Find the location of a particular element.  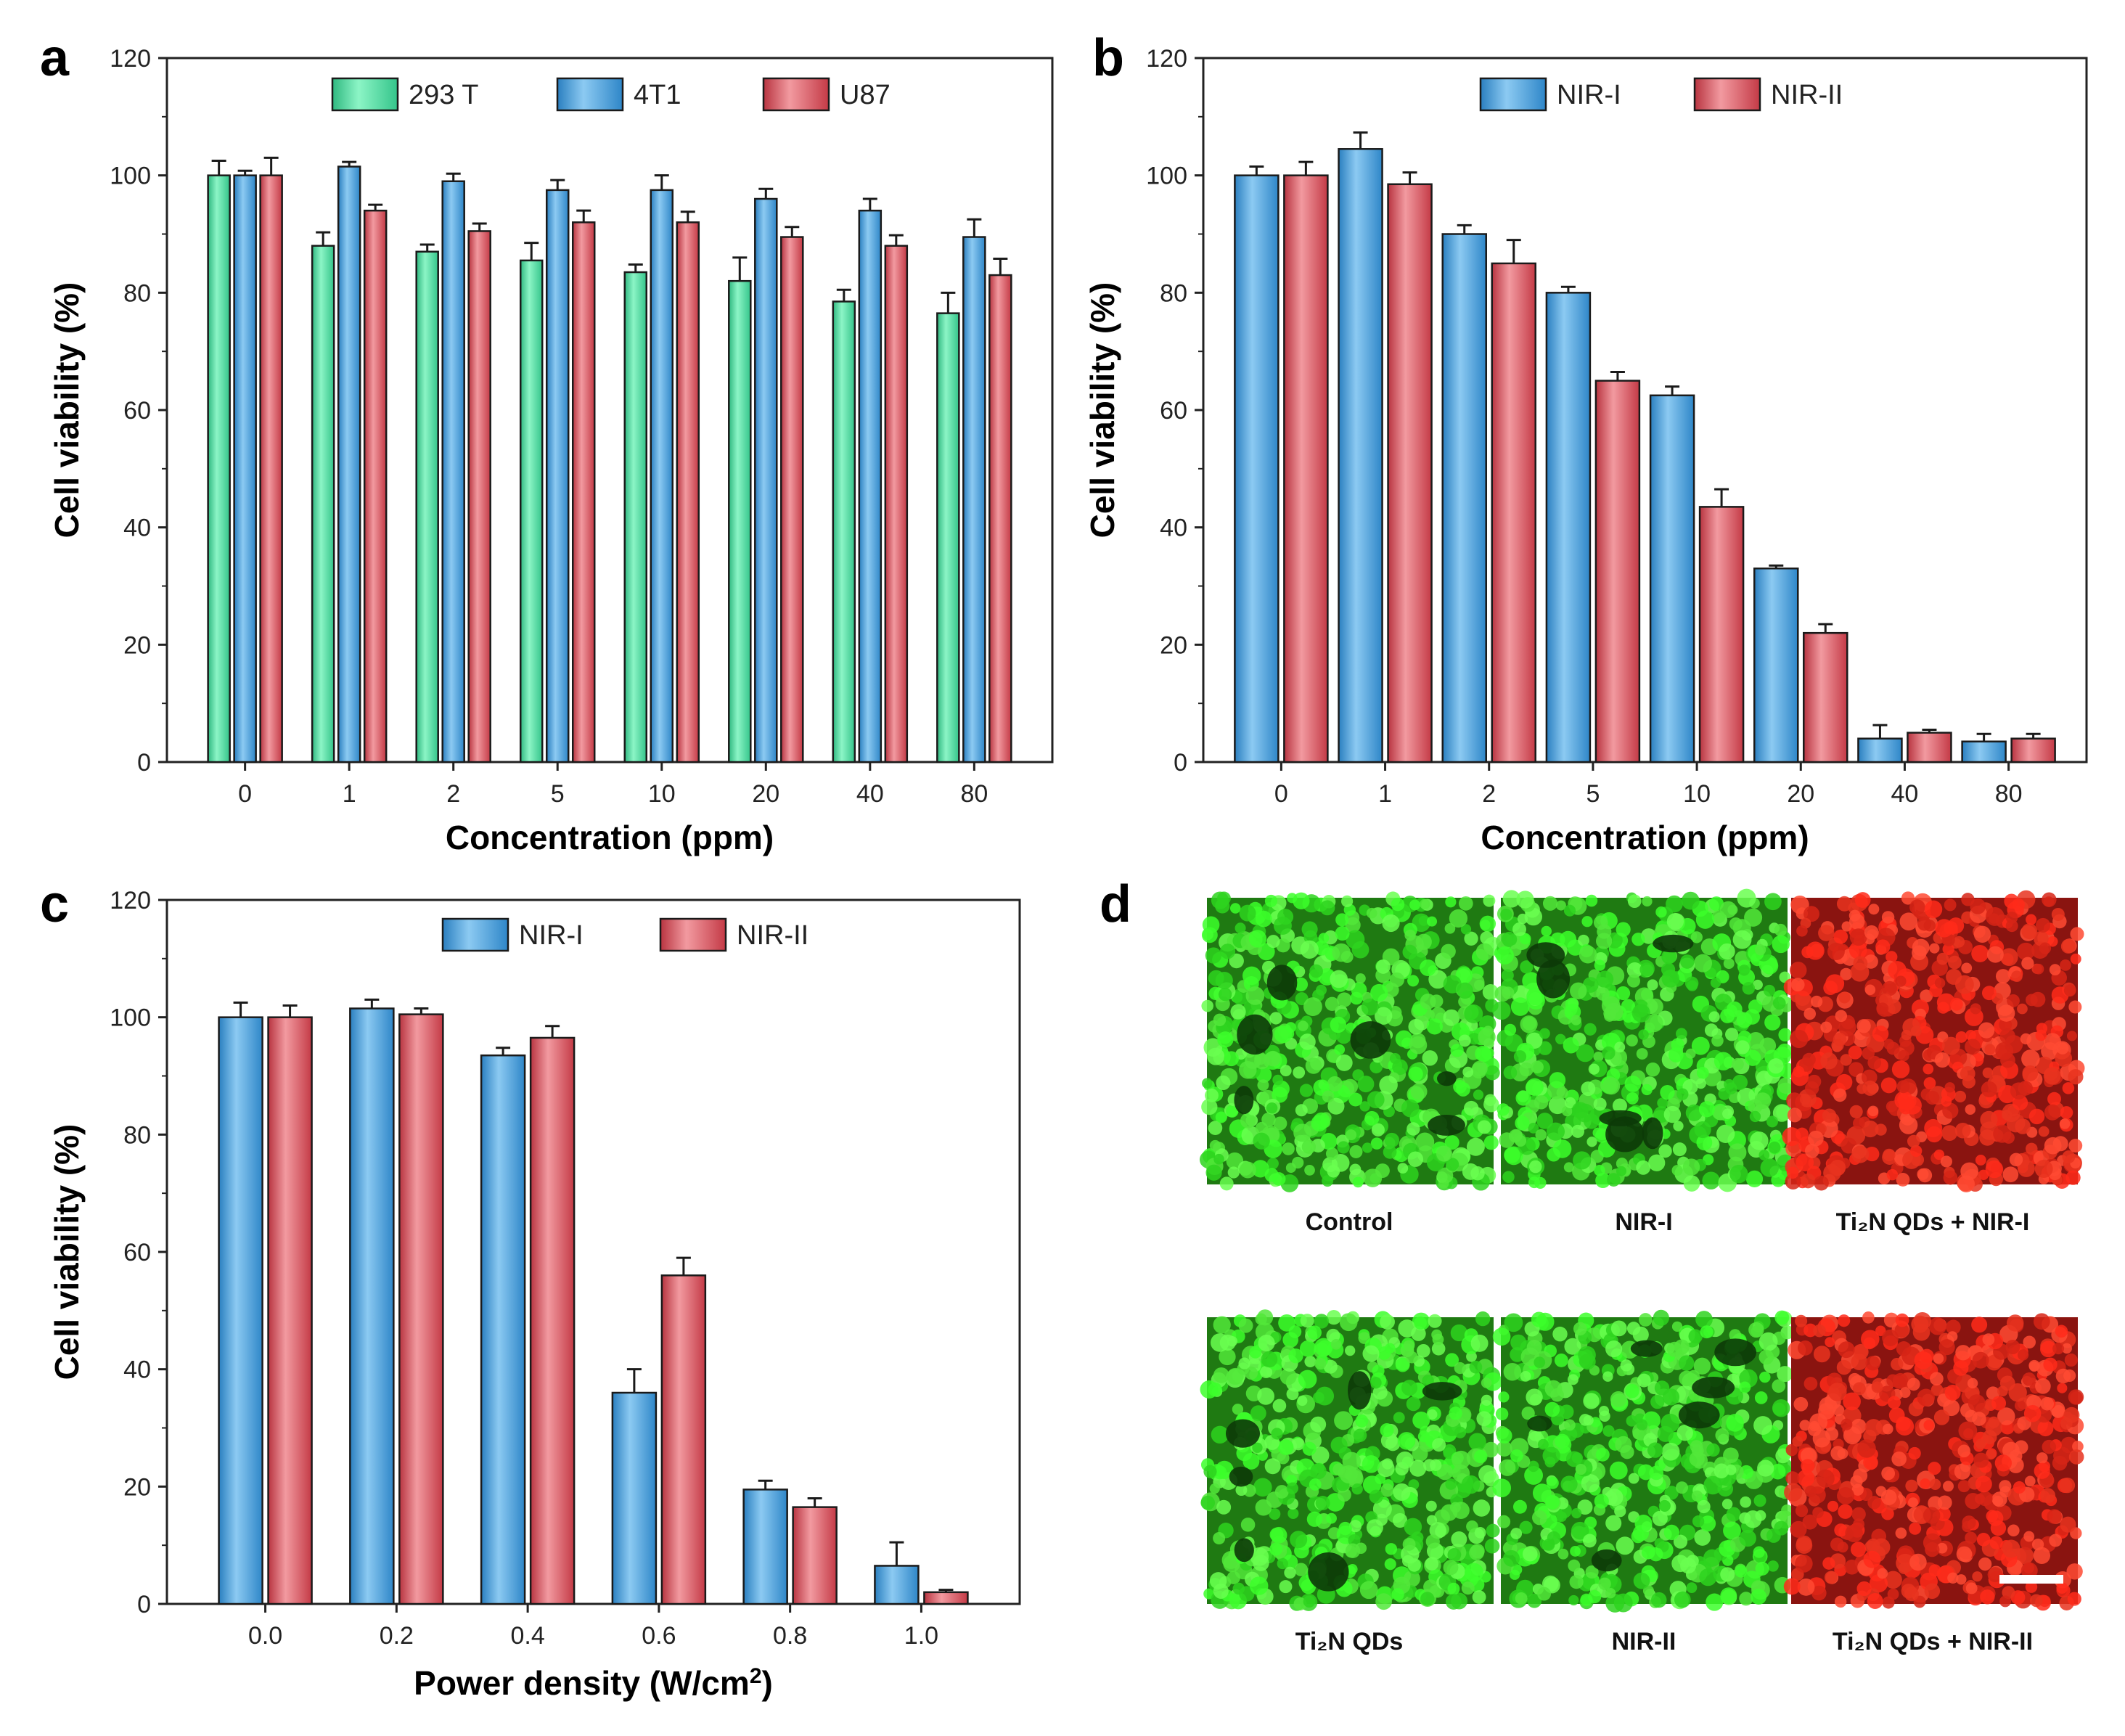

bar-nir-i is located at coordinates (241, 1310).